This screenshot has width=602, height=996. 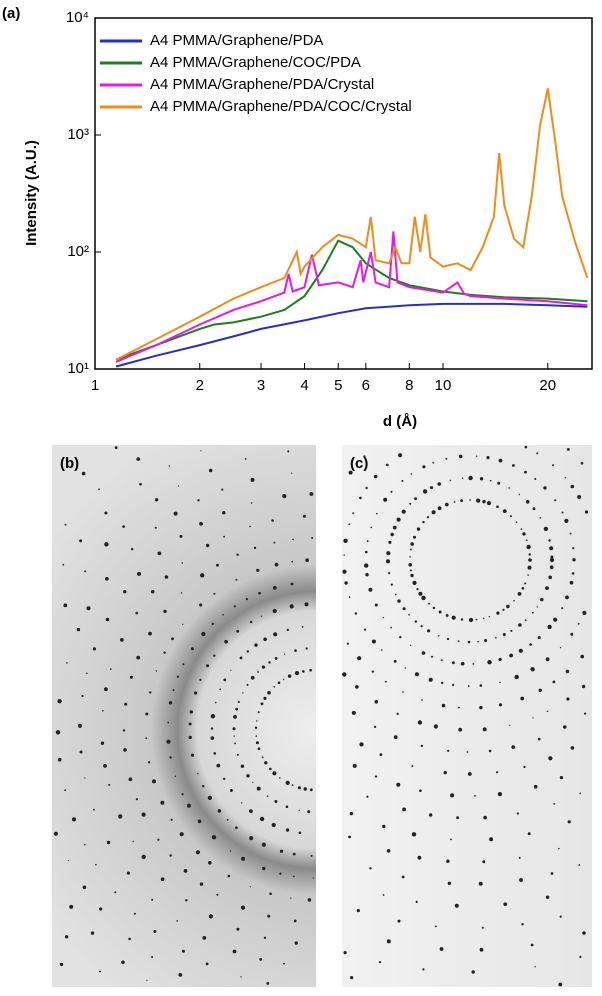 I want to click on series-line, so click(x=351, y=300).